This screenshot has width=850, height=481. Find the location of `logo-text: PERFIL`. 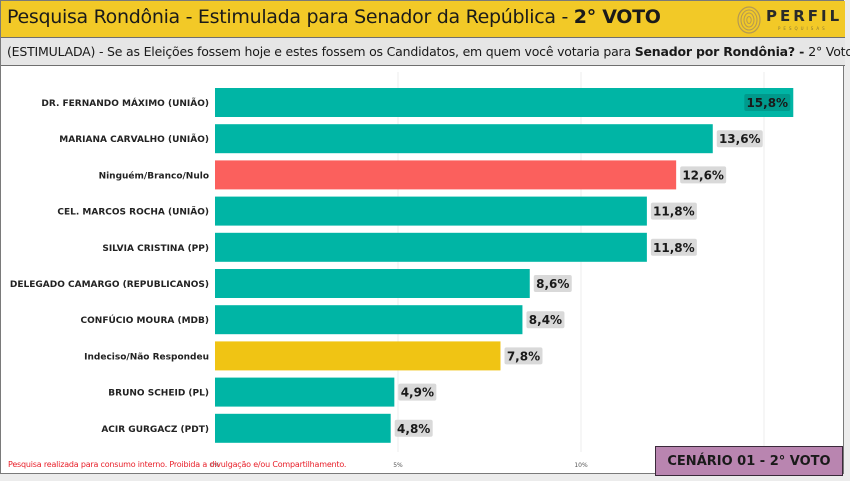

logo-text: PERFIL is located at coordinates (804, 16).